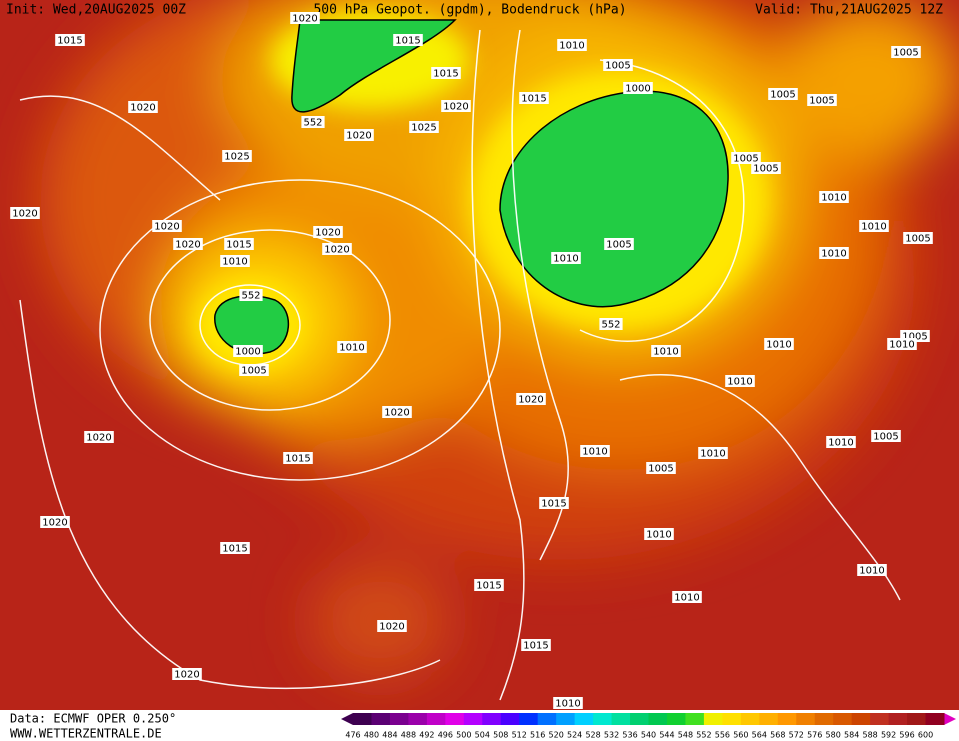  I want to click on scale-arrow-high, so click(950, 719).